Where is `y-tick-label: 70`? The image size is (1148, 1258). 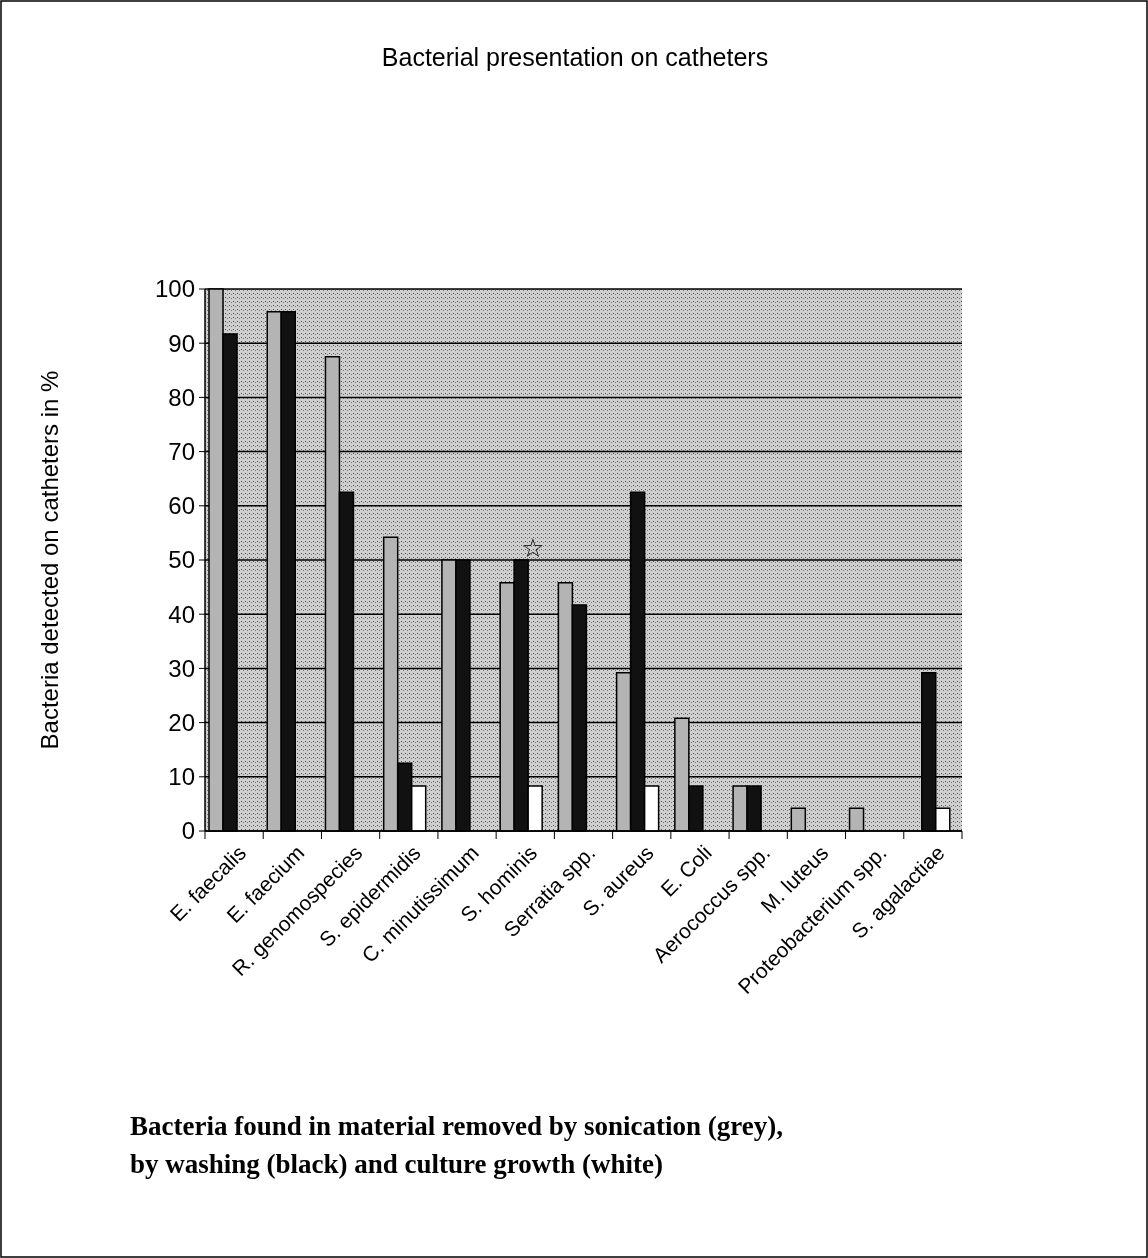
y-tick-label: 70 is located at coordinates (181, 451).